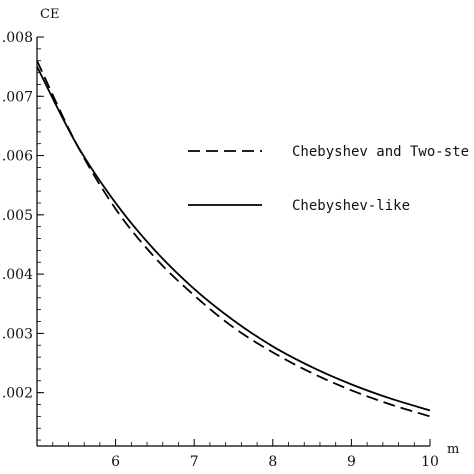 This screenshot has height=474, width=474. What do you see at coordinates (430, 462) in the screenshot?
I see `x-tick-label: 10` at bounding box center [430, 462].